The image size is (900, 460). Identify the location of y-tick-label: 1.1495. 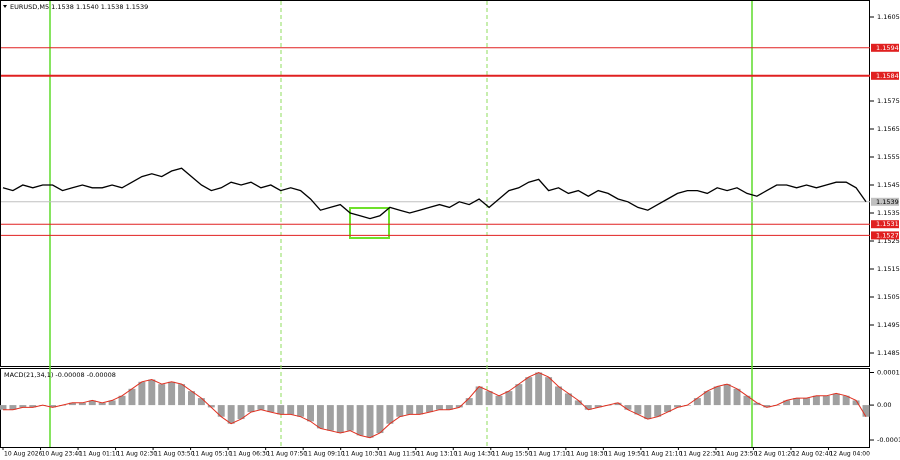
(888, 325).